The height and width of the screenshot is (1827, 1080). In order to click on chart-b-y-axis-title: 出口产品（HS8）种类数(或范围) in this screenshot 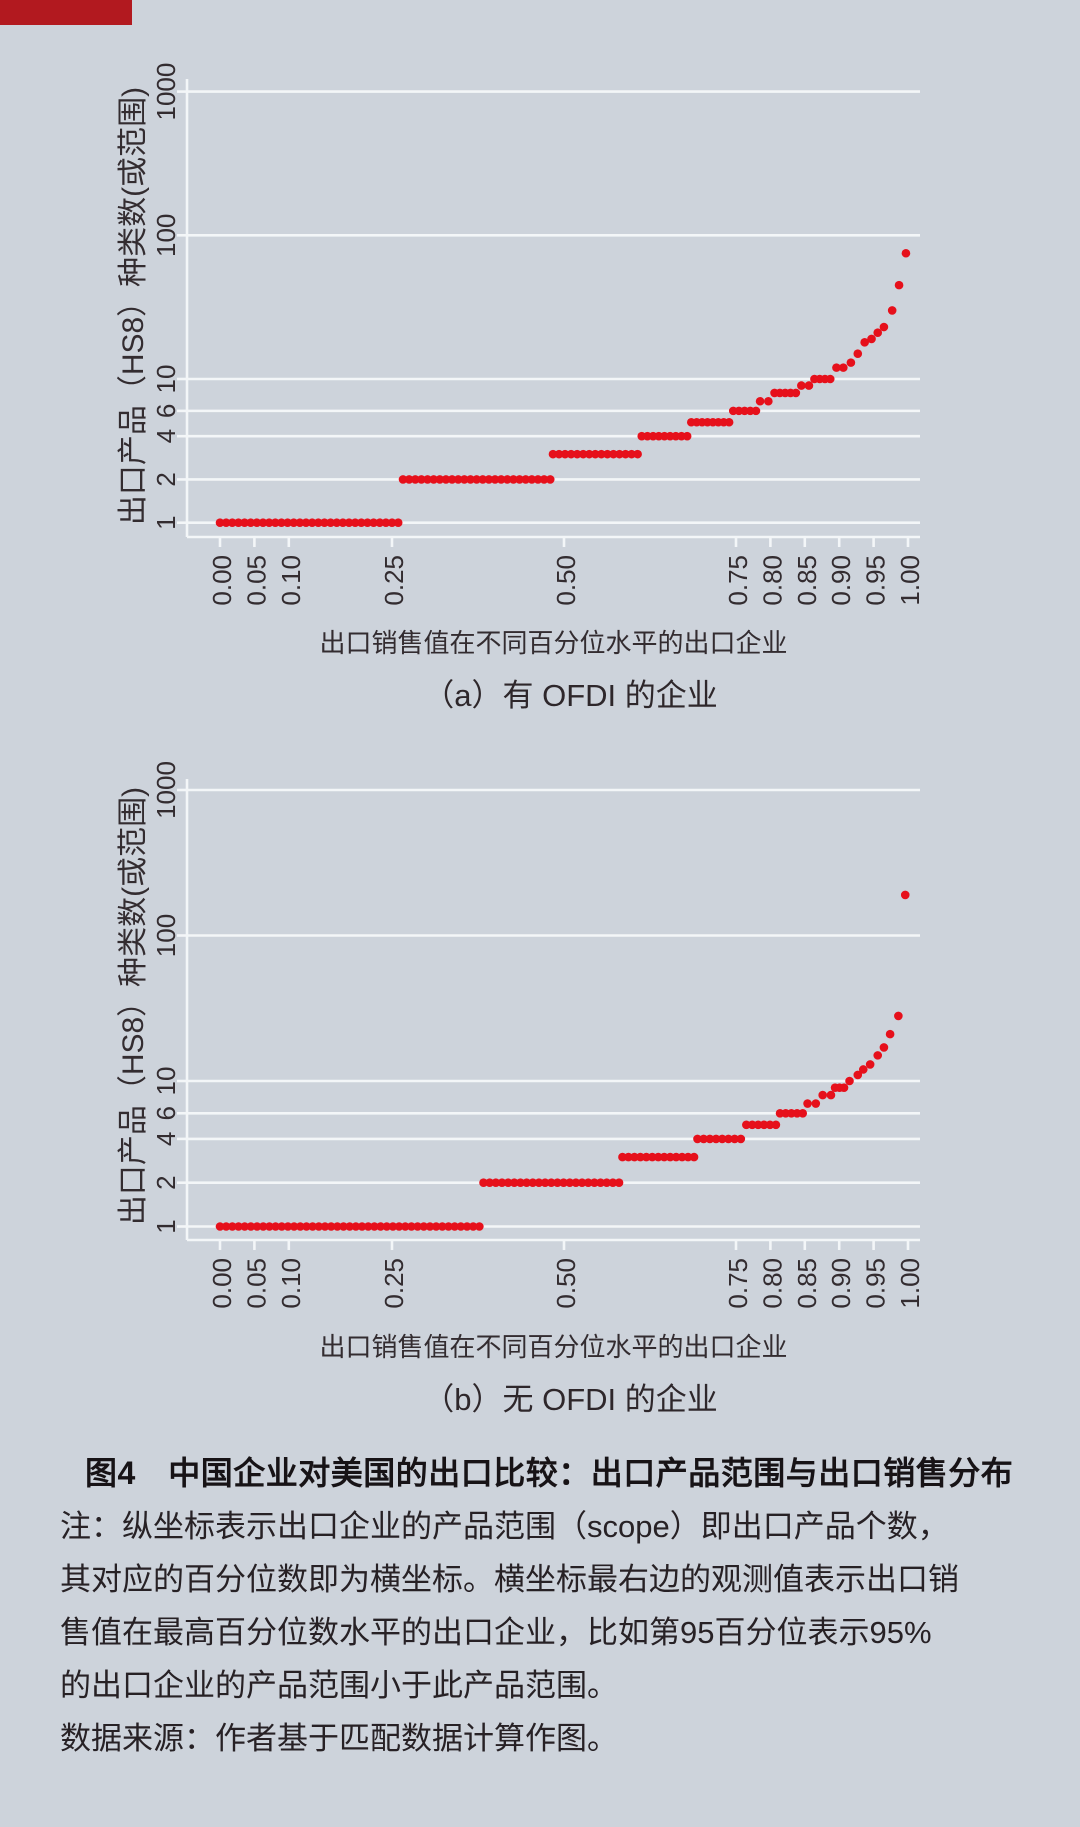, I will do `click(133, 1006)`.